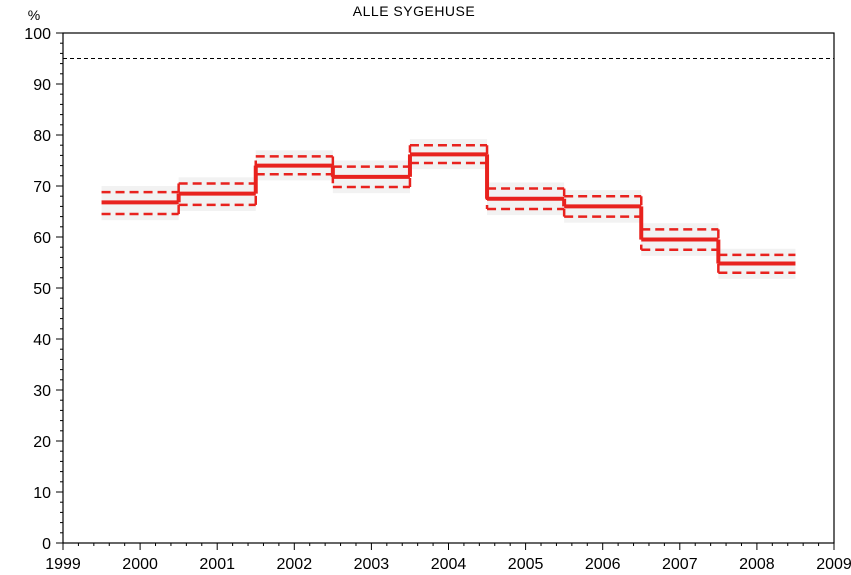  What do you see at coordinates (42, 391) in the screenshot?
I see `y-tick-label: 30` at bounding box center [42, 391].